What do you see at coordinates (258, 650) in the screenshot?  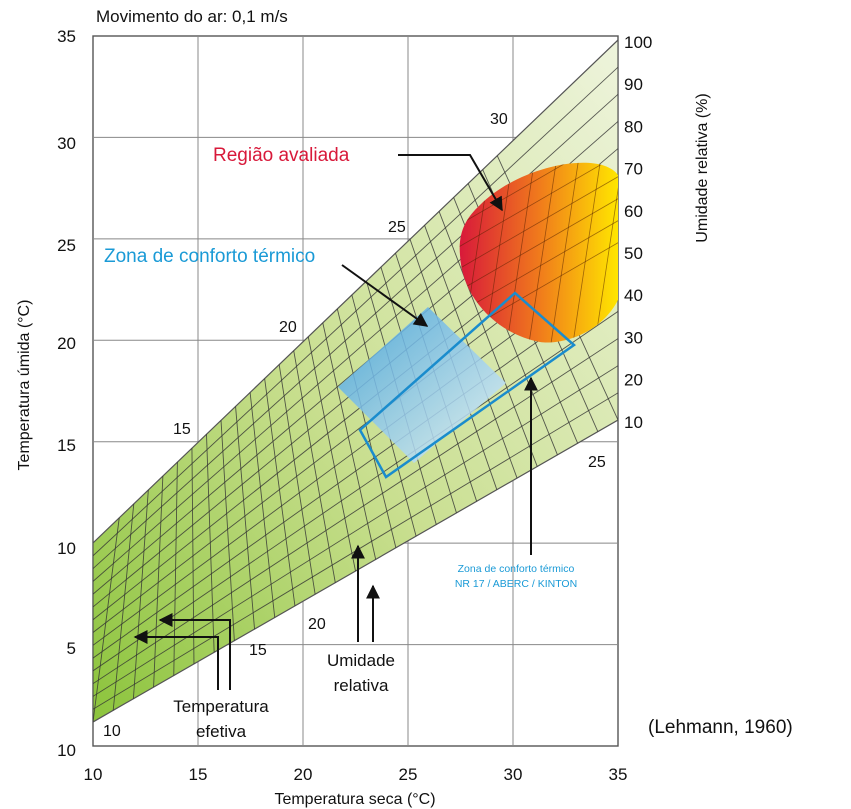 I see `et-label-15-lower: 15` at bounding box center [258, 650].